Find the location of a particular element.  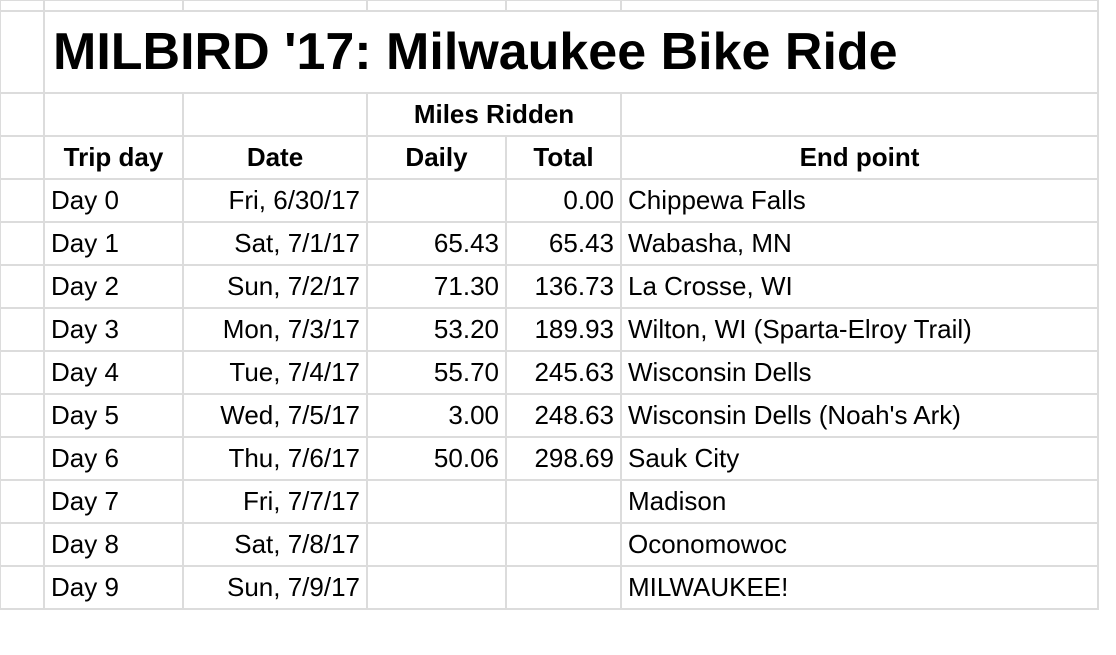

date-cell: Fri, 6/30/17 is located at coordinates (275, 200).